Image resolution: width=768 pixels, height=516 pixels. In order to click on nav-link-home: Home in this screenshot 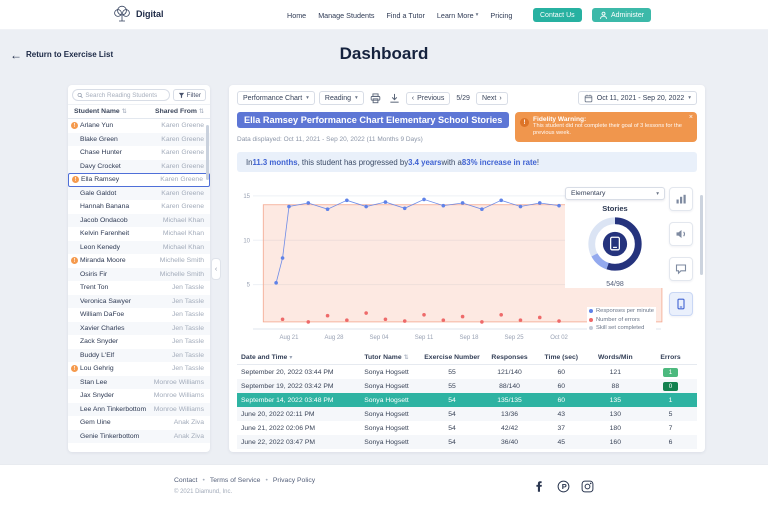, I will do `click(297, 15)`.